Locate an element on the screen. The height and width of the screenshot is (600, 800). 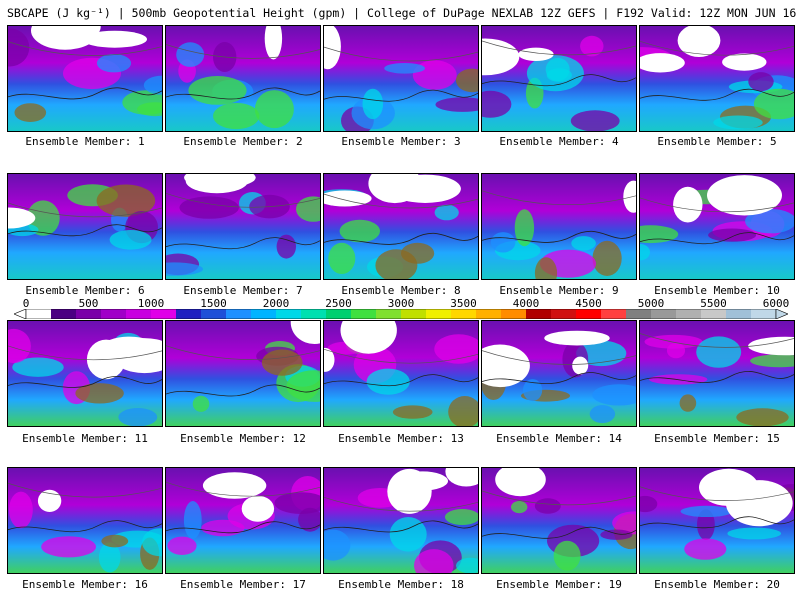
ensemble-member-label: Ensemble Member: 10 is located at coordinates (717, 290).